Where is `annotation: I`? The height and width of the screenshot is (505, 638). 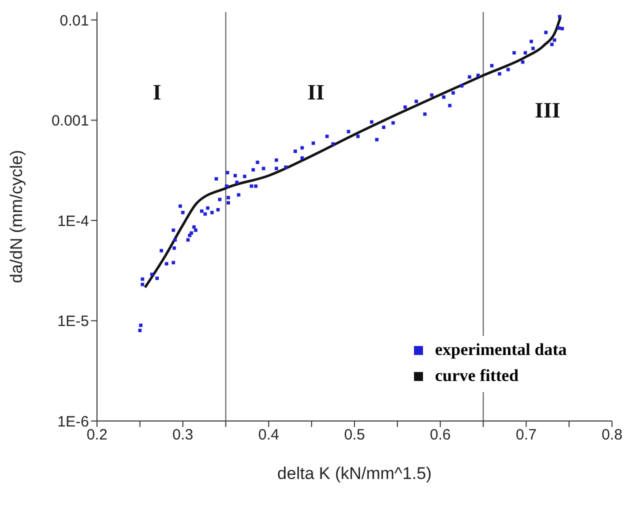 annotation: I is located at coordinates (157, 92).